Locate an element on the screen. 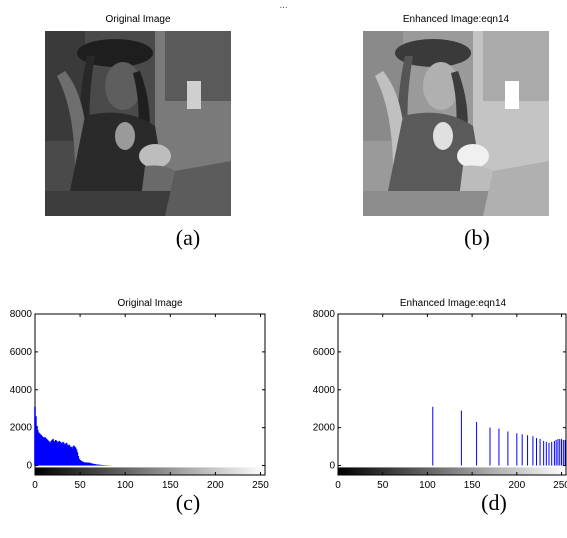  enhanced-image is located at coordinates (456, 123).